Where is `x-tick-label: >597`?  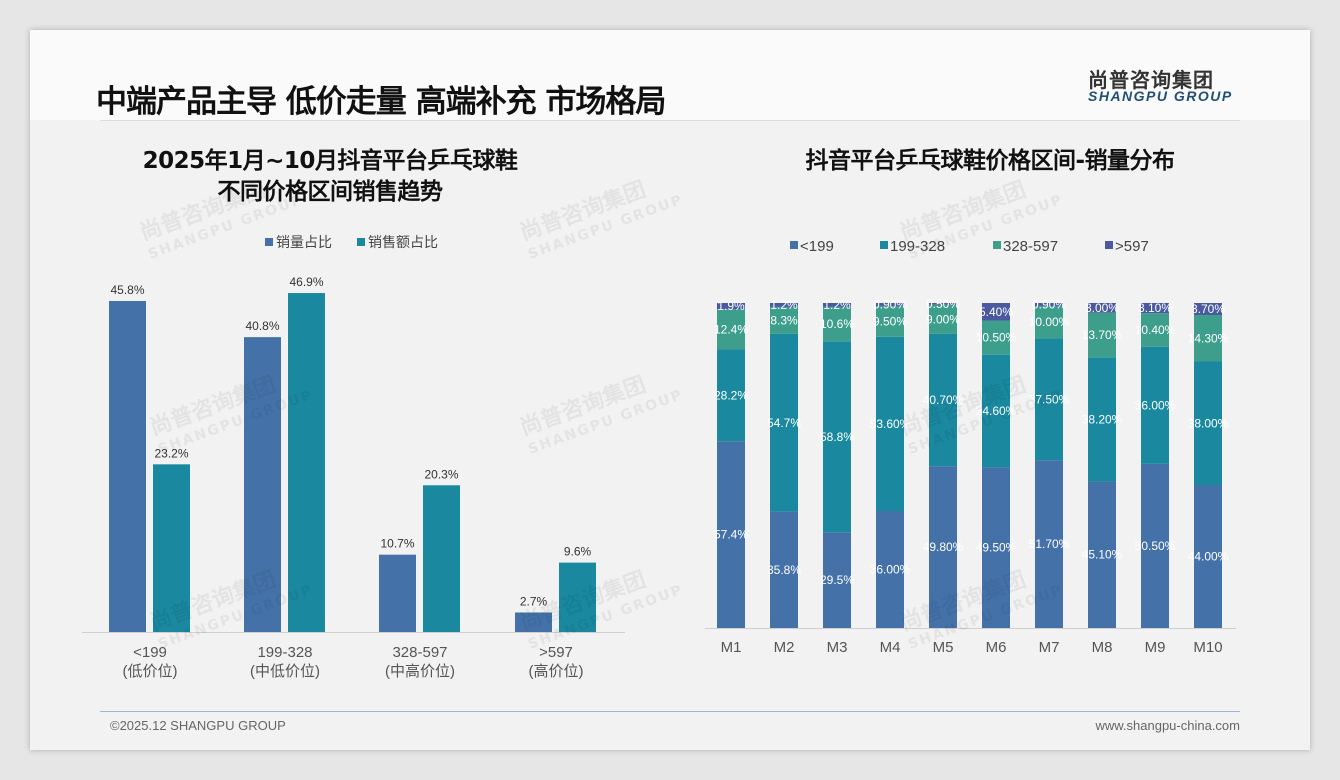 x-tick-label: >597 is located at coordinates (556, 652).